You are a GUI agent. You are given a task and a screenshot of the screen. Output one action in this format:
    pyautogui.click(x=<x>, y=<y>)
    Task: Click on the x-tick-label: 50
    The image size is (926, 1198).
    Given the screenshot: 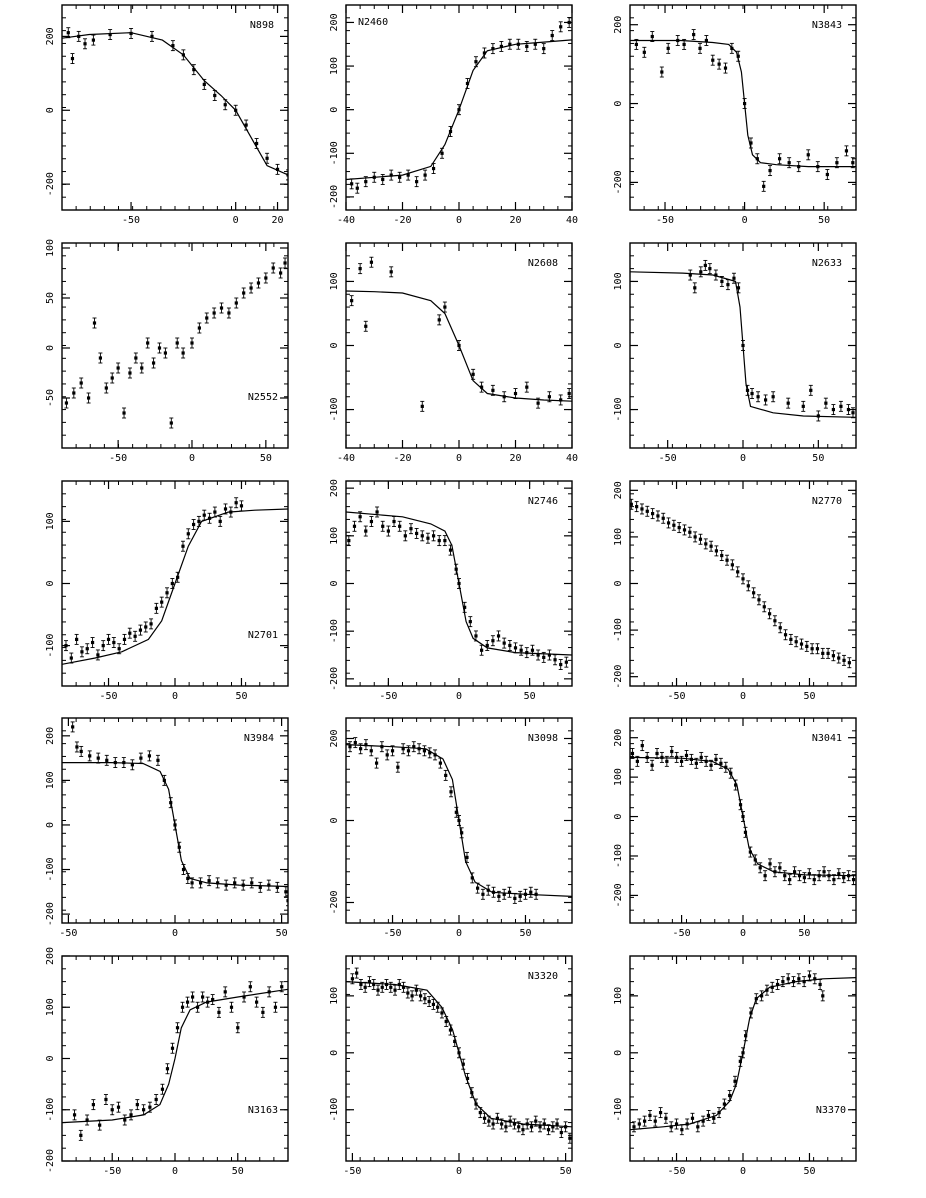 What is the action you would take?
    pyautogui.click(x=241, y=696)
    